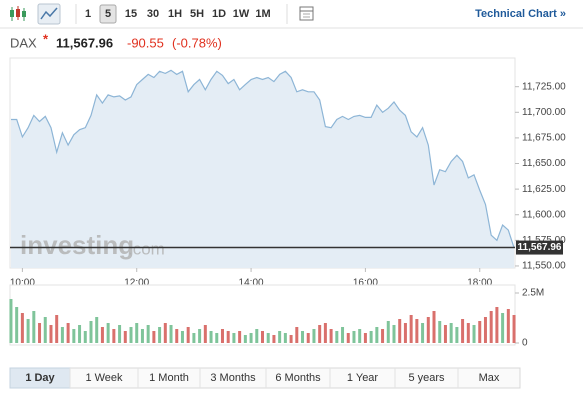 The width and height of the screenshot is (583, 400). Describe the element at coordinates (40, 378) in the screenshot. I see `range-tab: 1 Day` at that location.